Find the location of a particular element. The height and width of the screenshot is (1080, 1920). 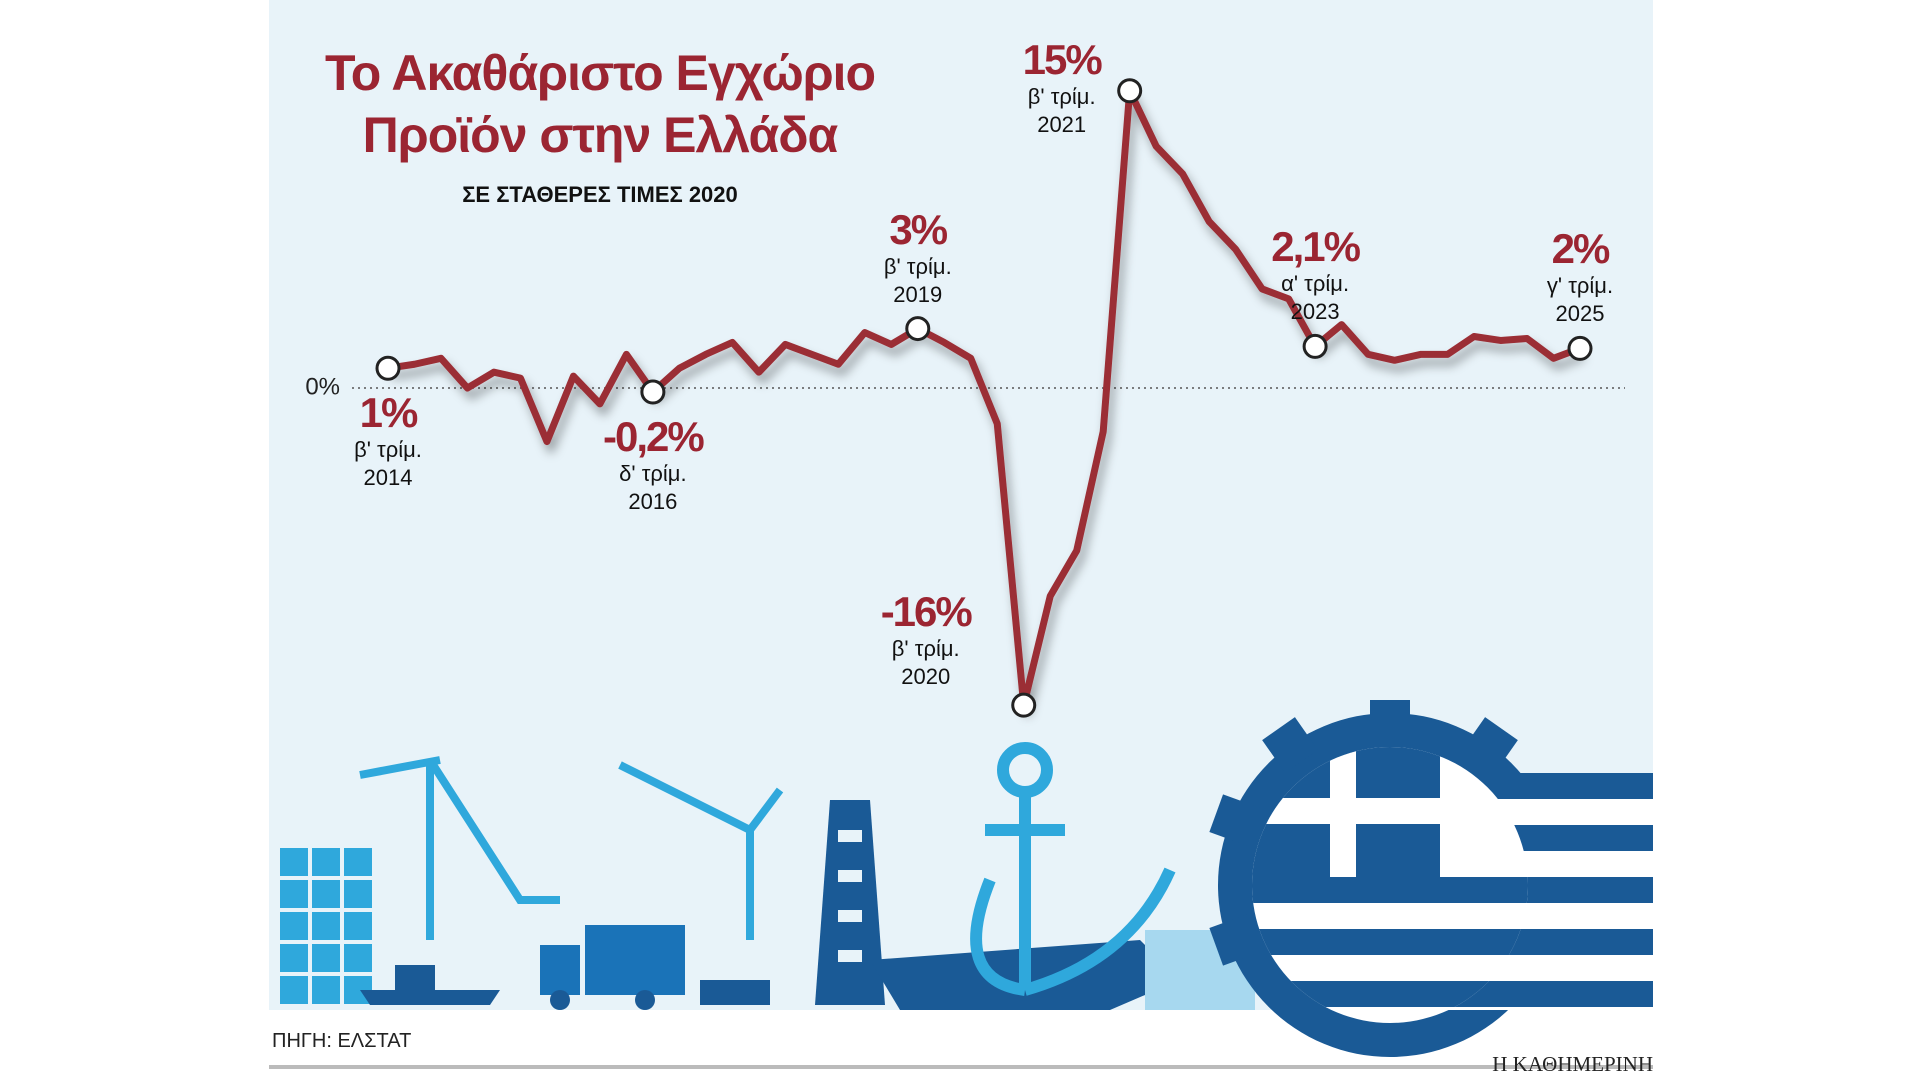

category-label: β' τρίμ. 2020 is located at coordinates (925, 663).